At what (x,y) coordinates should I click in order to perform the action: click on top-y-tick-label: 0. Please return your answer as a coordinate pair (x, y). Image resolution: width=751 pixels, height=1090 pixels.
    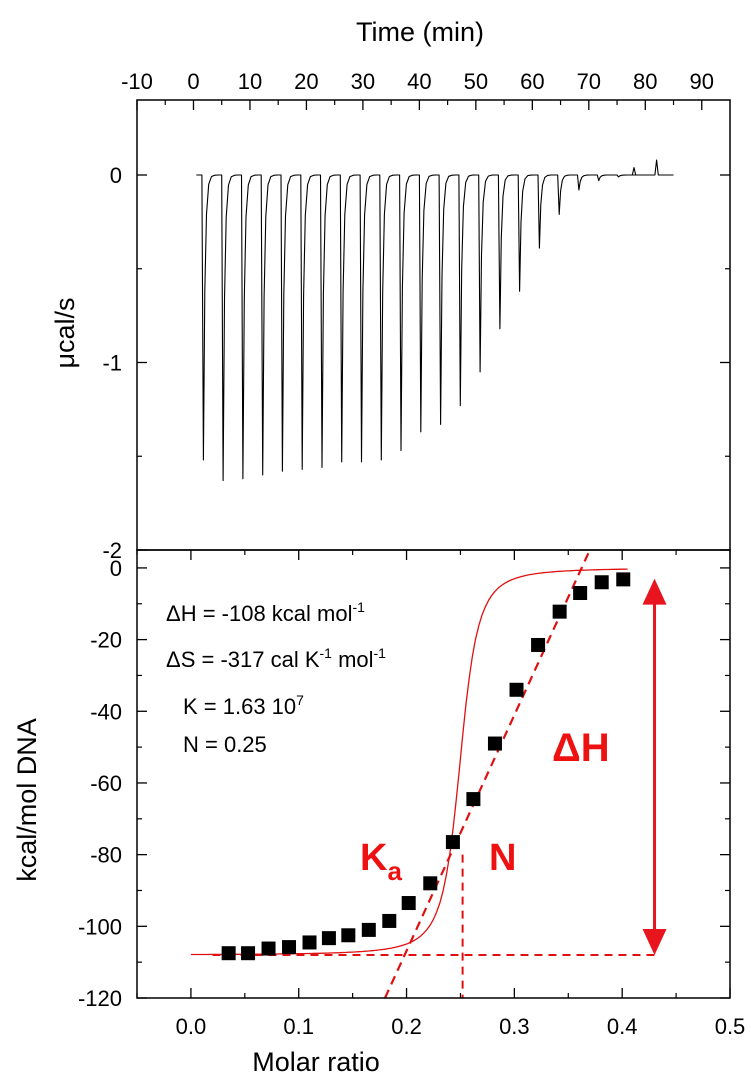
    Looking at the image, I should click on (116, 175).